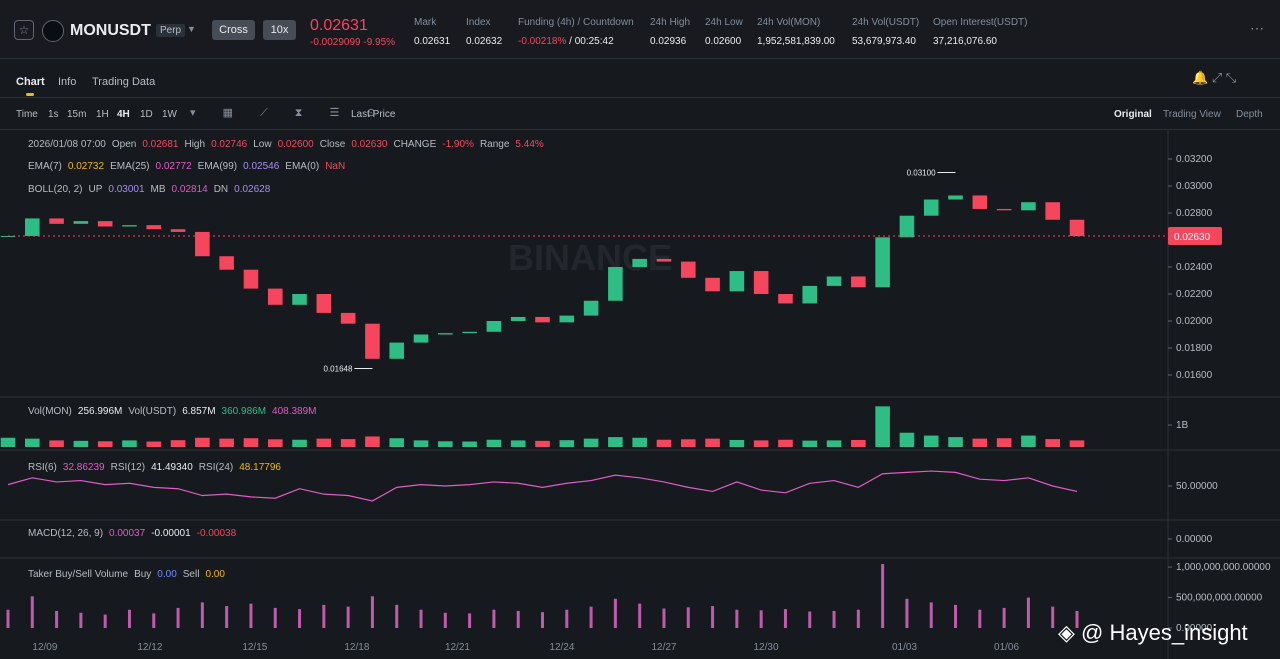 The image size is (1280, 659). I want to click on legend-value: 0.02746, so click(229, 144).